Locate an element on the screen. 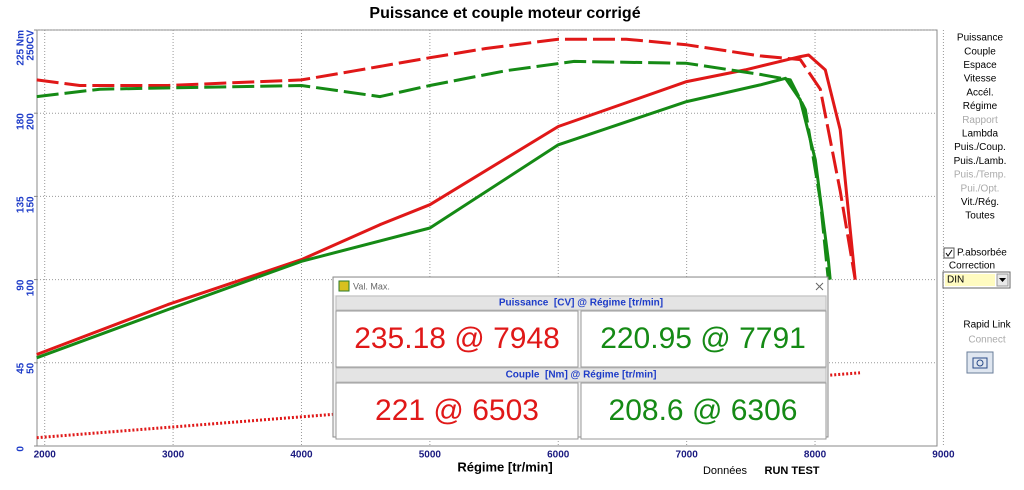  max-value: 220.95 @ 7791 is located at coordinates (703, 338).